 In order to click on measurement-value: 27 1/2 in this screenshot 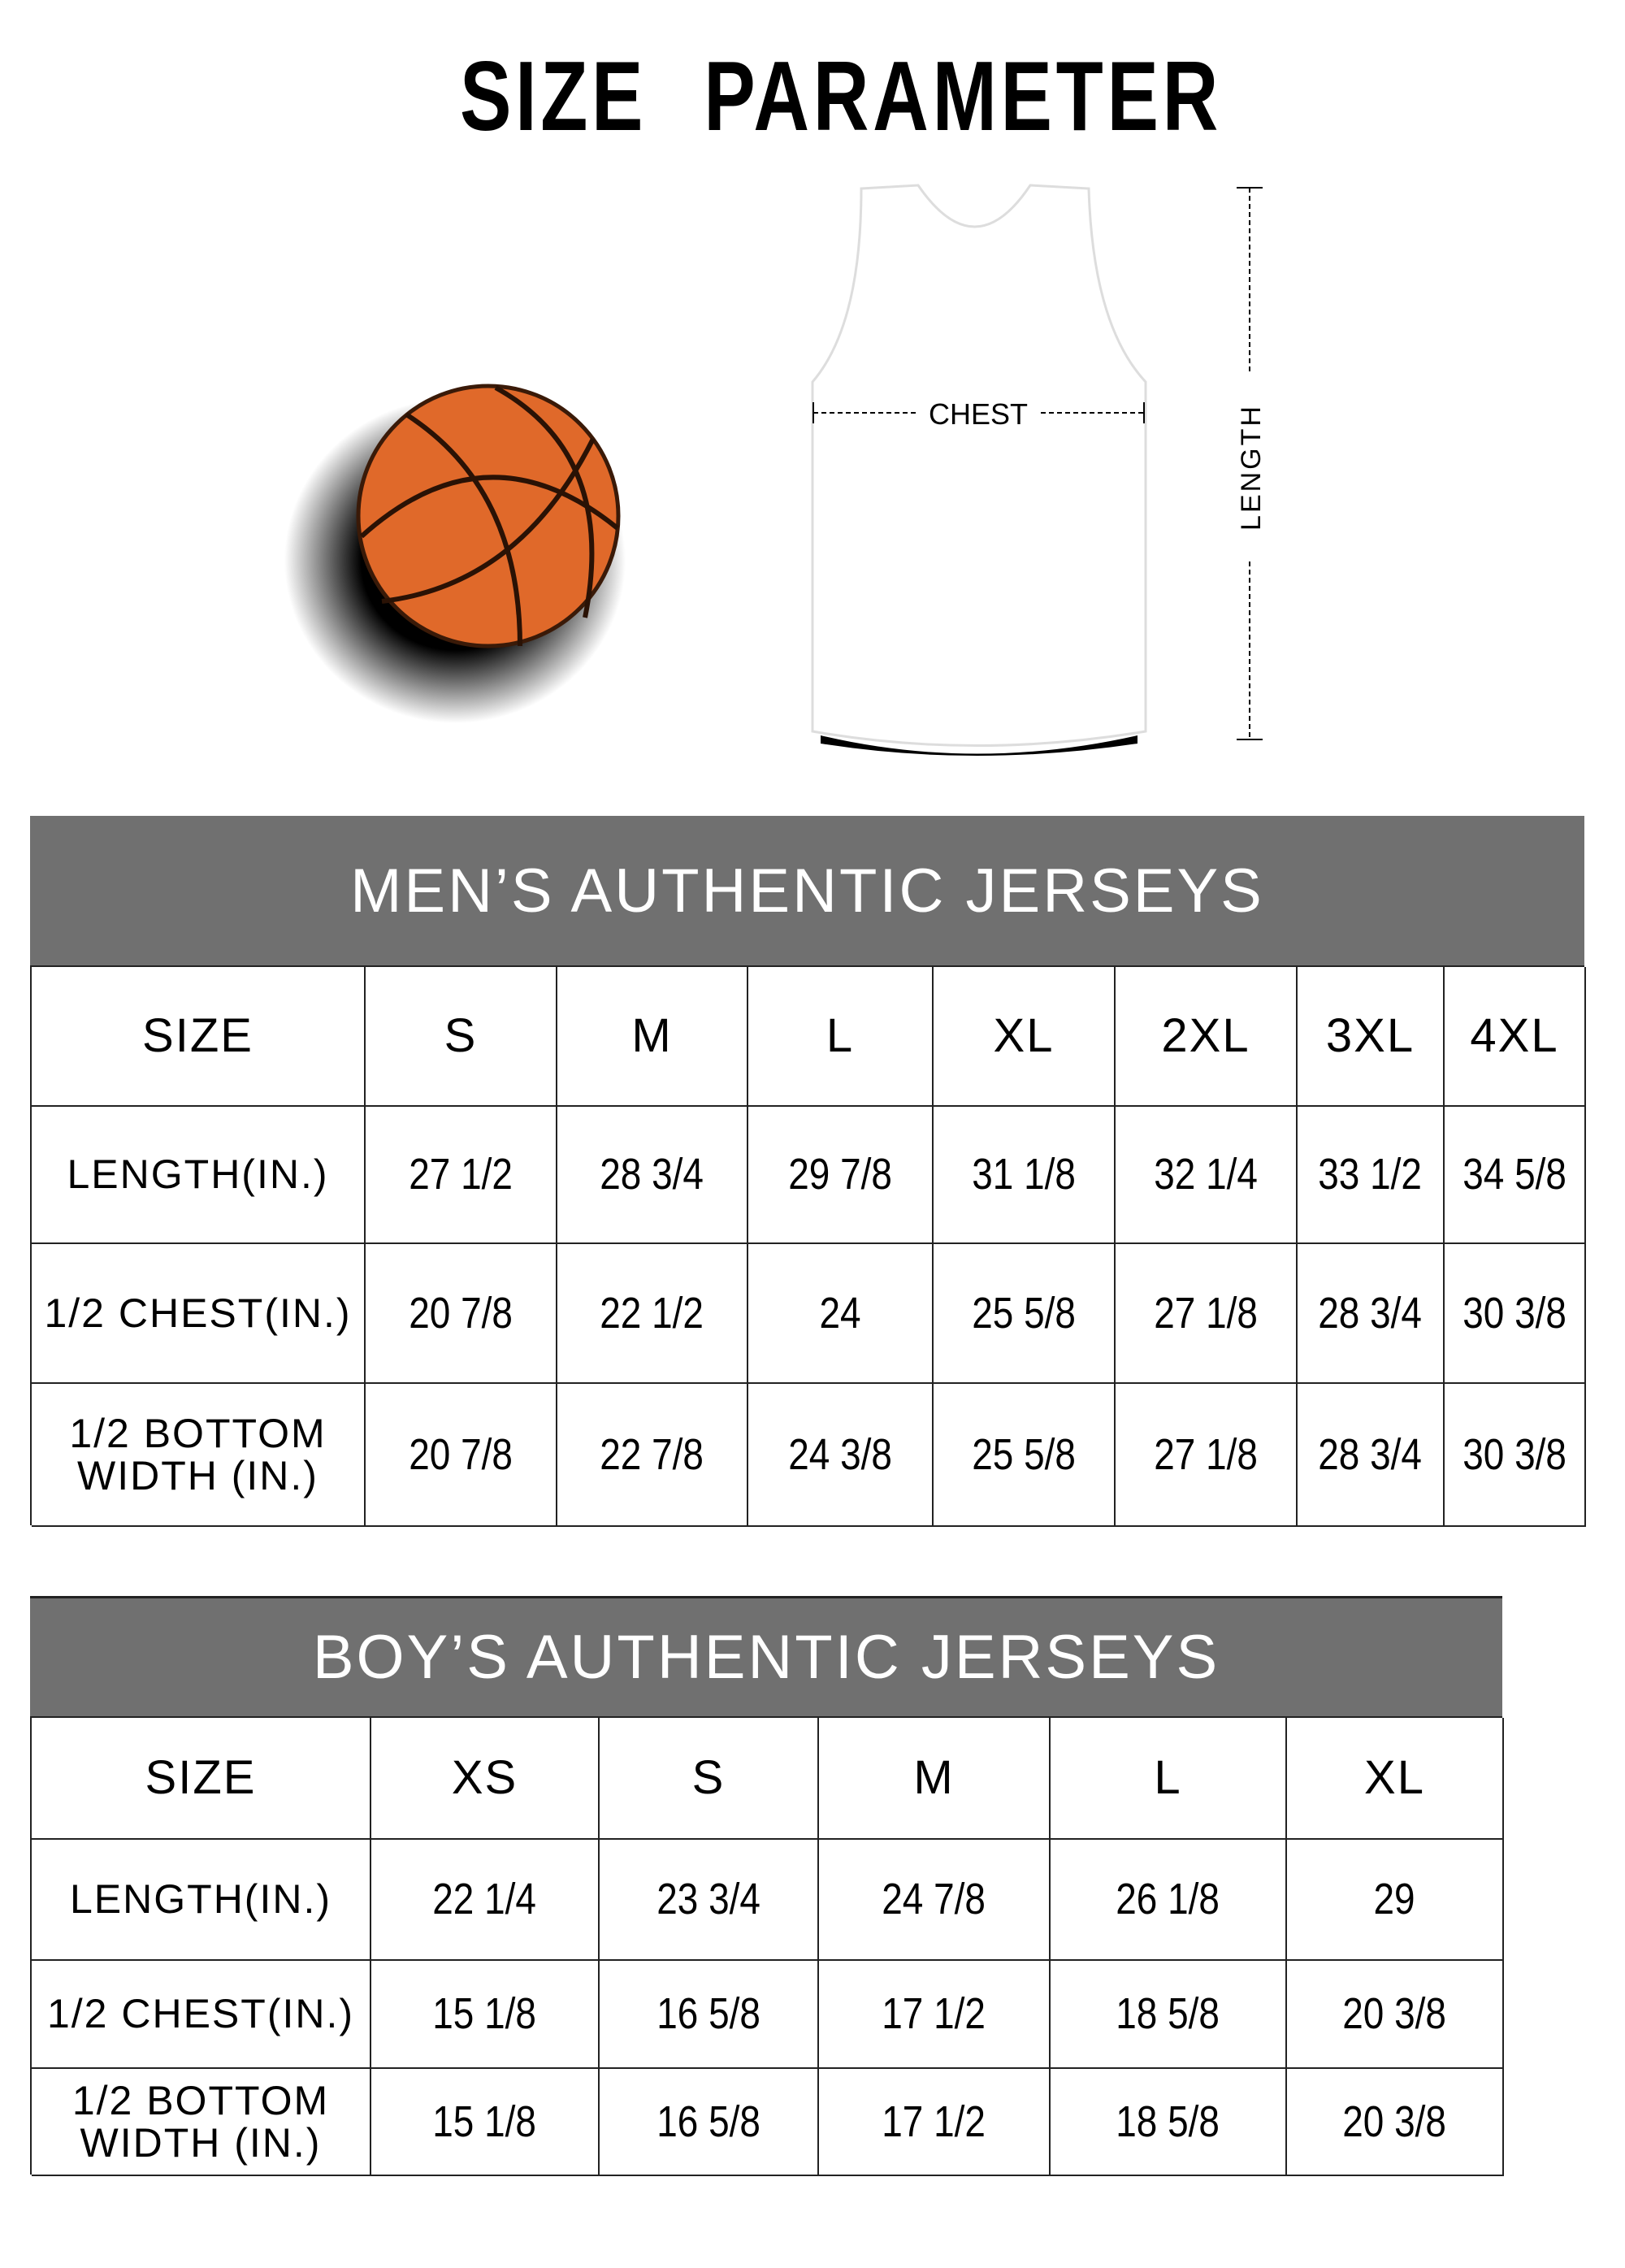, I will do `click(461, 1174)`.